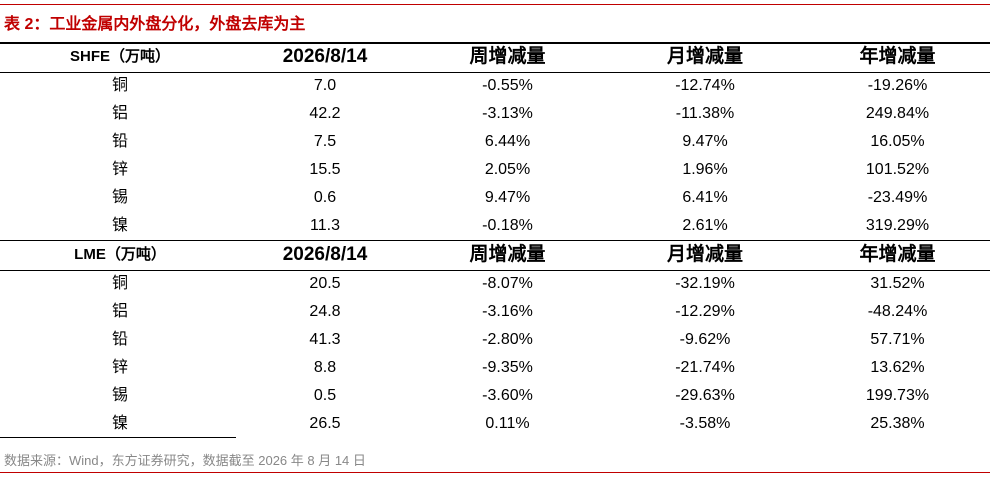 This screenshot has width=990, height=477. Describe the element at coordinates (325, 225) in the screenshot. I see `cell: 11.3` at that location.